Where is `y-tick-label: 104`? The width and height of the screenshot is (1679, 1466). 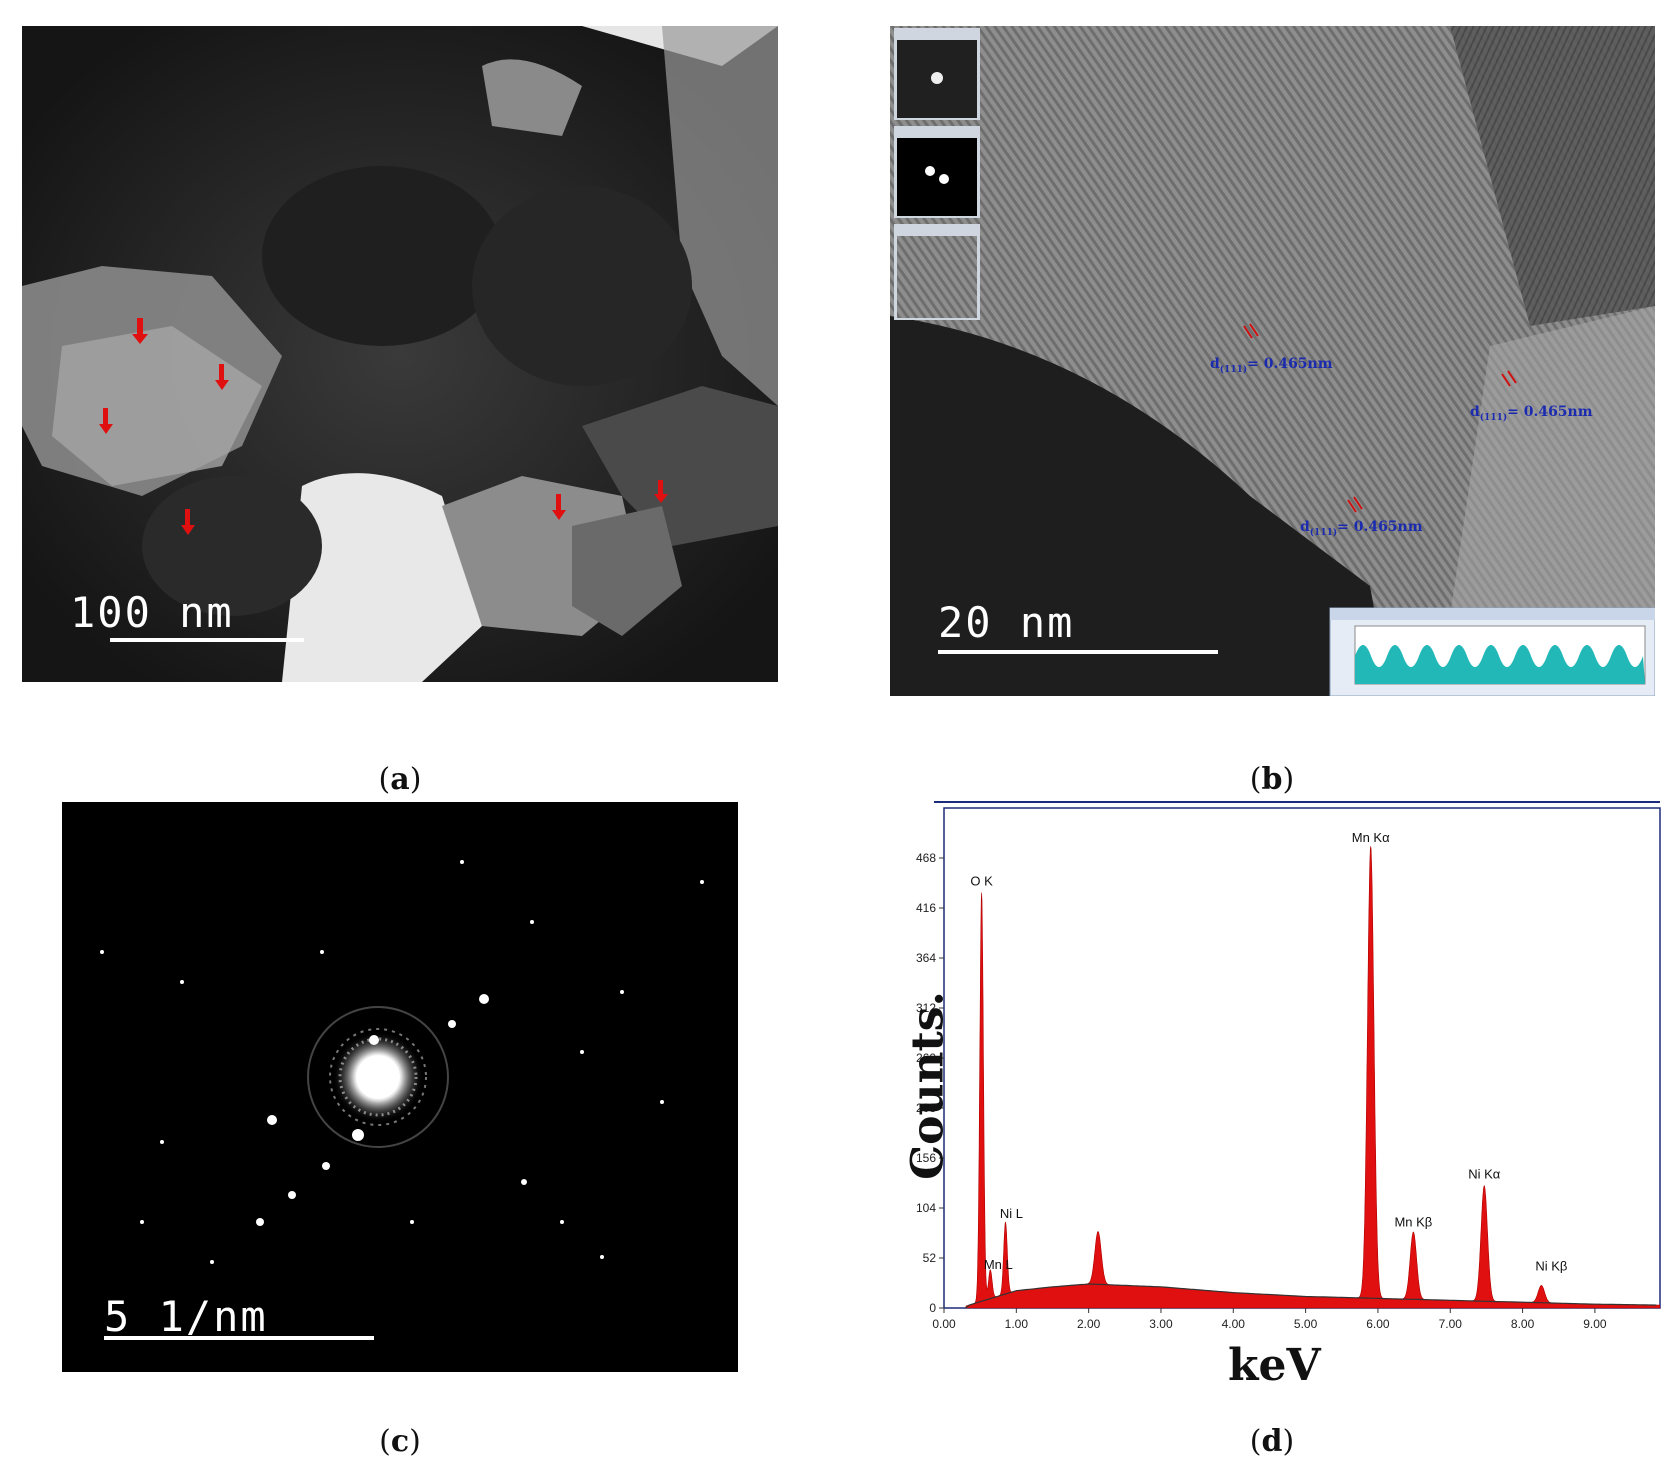 y-tick-label: 104 is located at coordinates (926, 1208).